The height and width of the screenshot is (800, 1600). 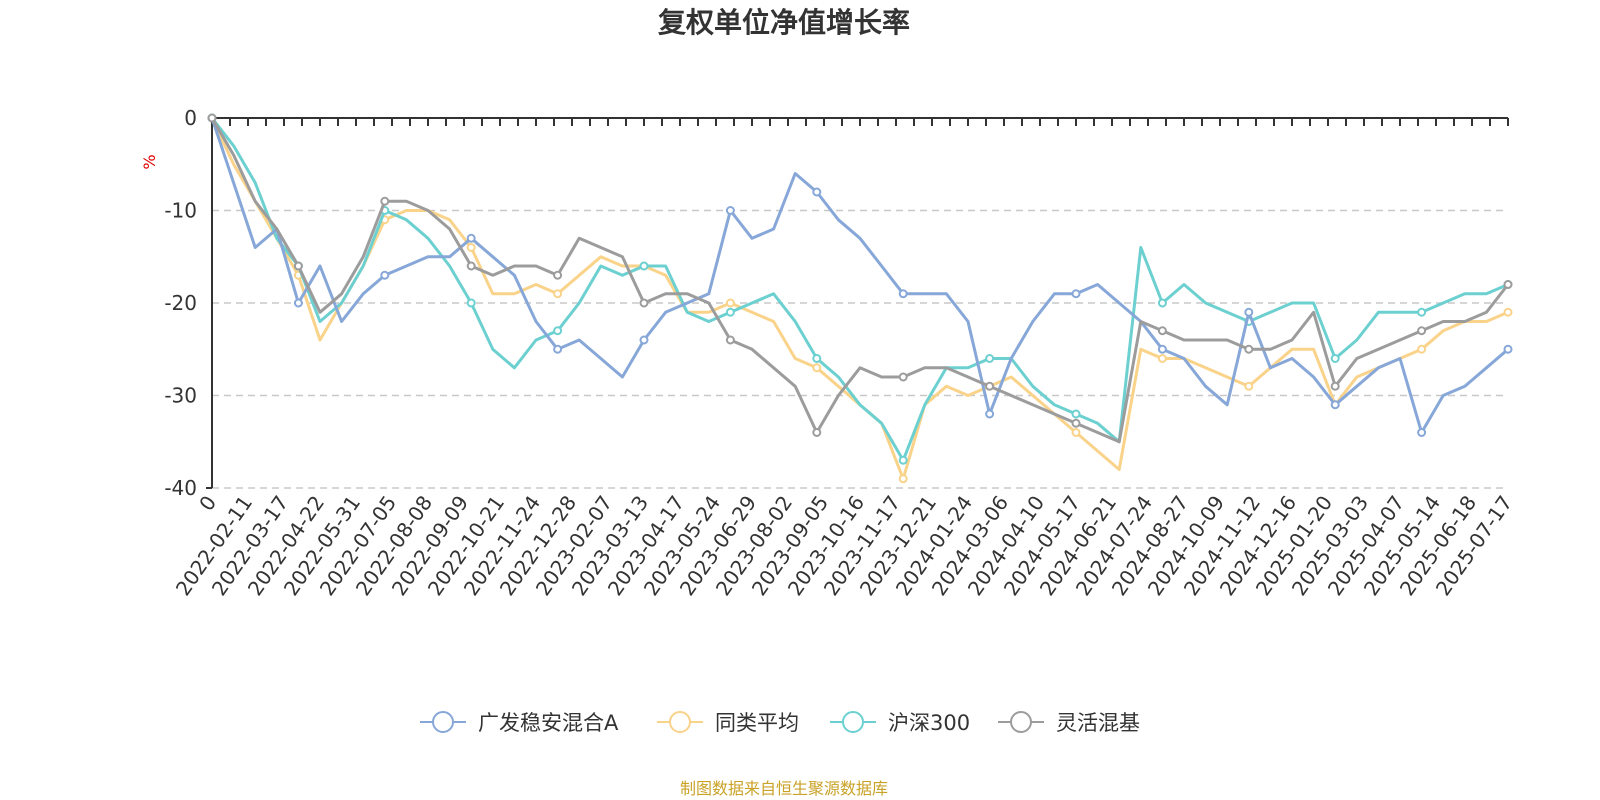 I want to click on y-tick-label: 0, so click(x=190, y=118).